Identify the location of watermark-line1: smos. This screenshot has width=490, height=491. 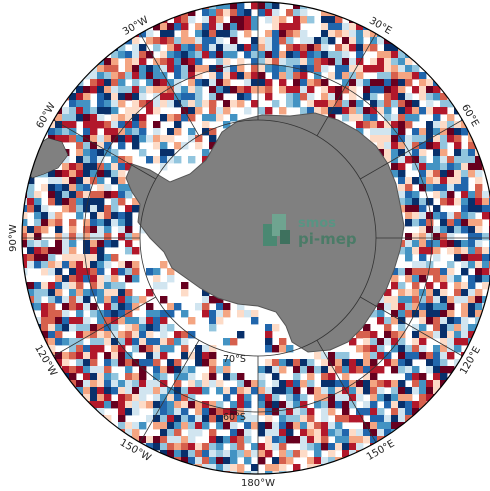
(317, 223).